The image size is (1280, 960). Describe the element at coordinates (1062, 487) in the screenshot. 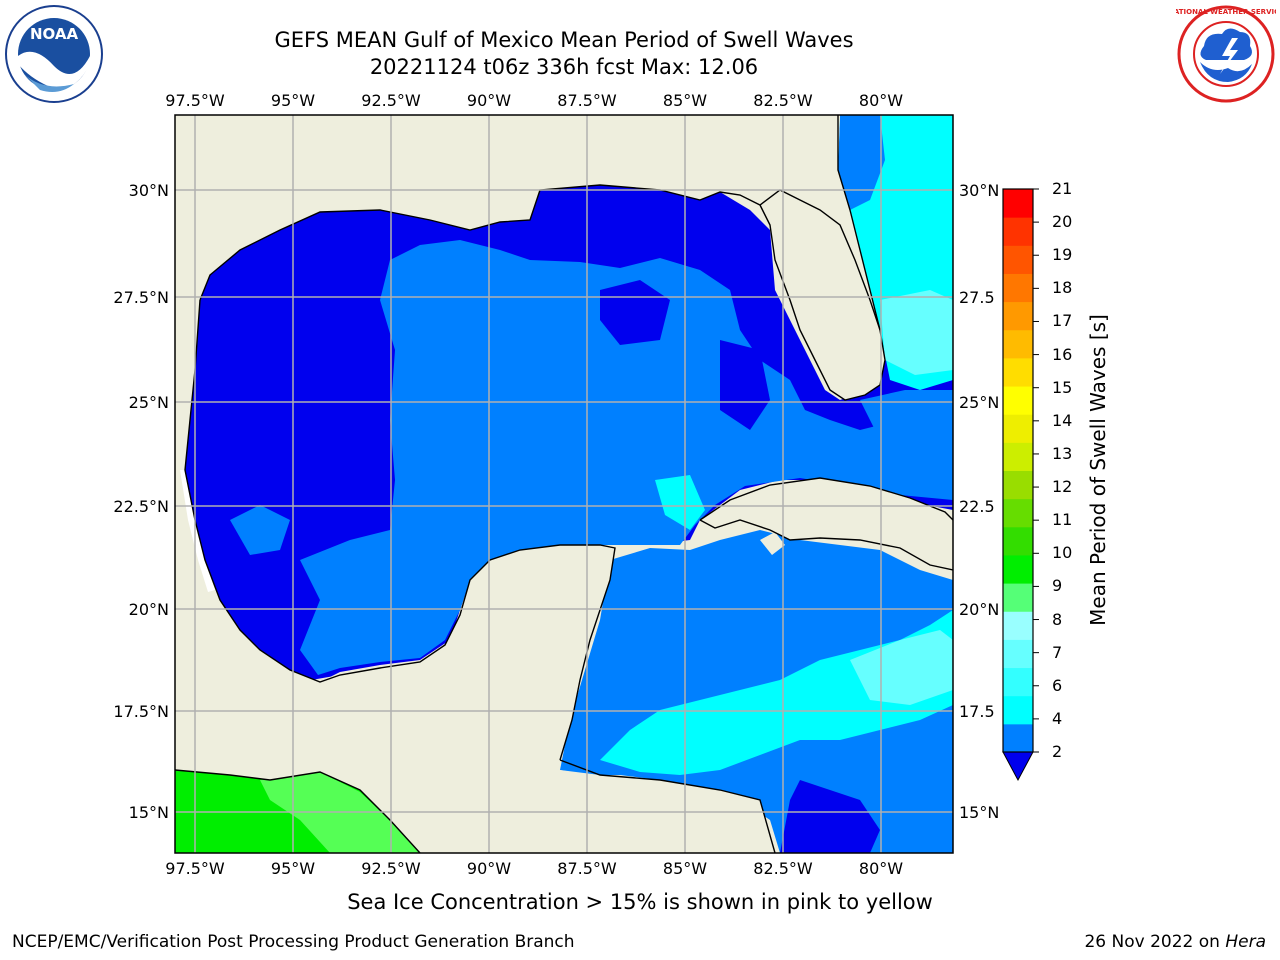

I see `colorbar-tick-label: 12` at that location.